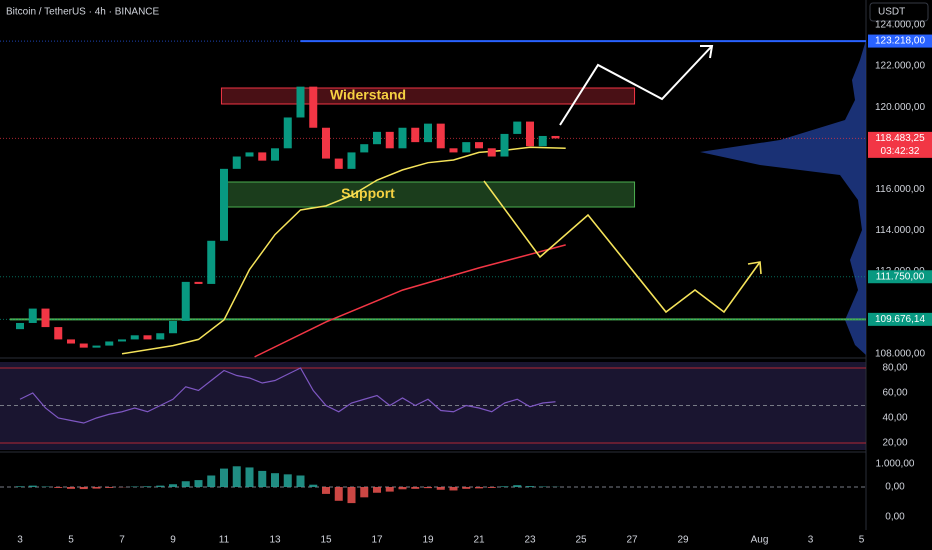 The image size is (932, 550). Describe the element at coordinates (428, 540) in the screenshot. I see `date-tick-label: 19` at that location.